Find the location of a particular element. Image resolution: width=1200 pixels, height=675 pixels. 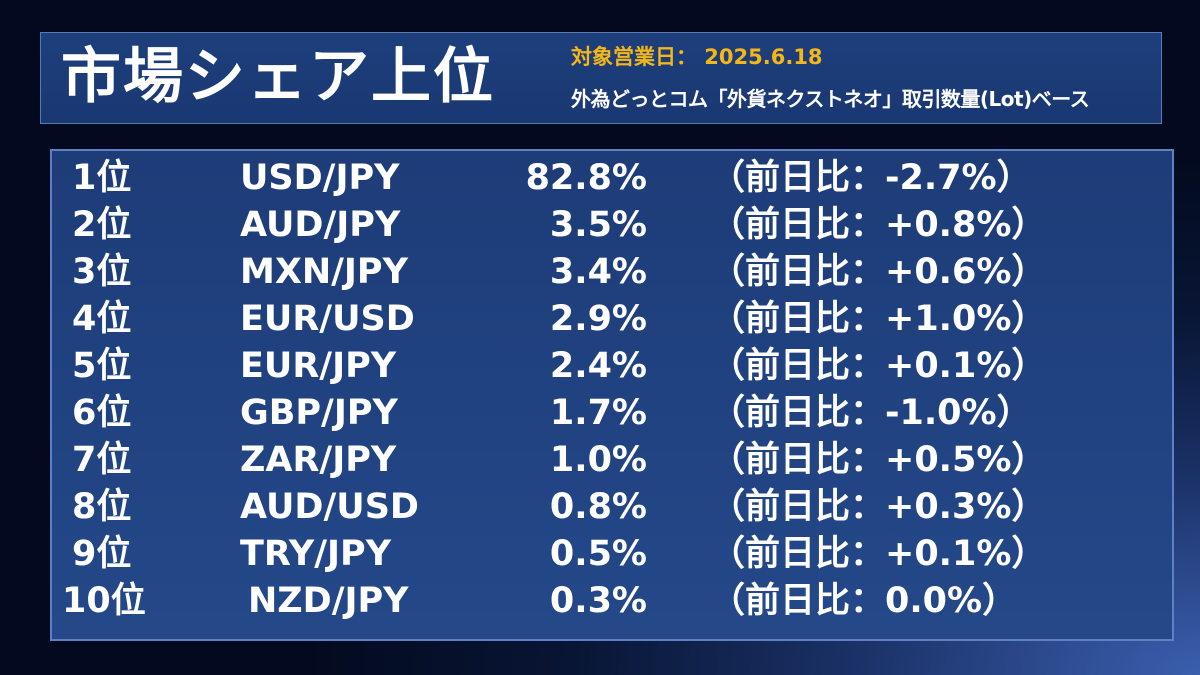

day-change: （前日比：0.0%） is located at coordinates (864, 601).